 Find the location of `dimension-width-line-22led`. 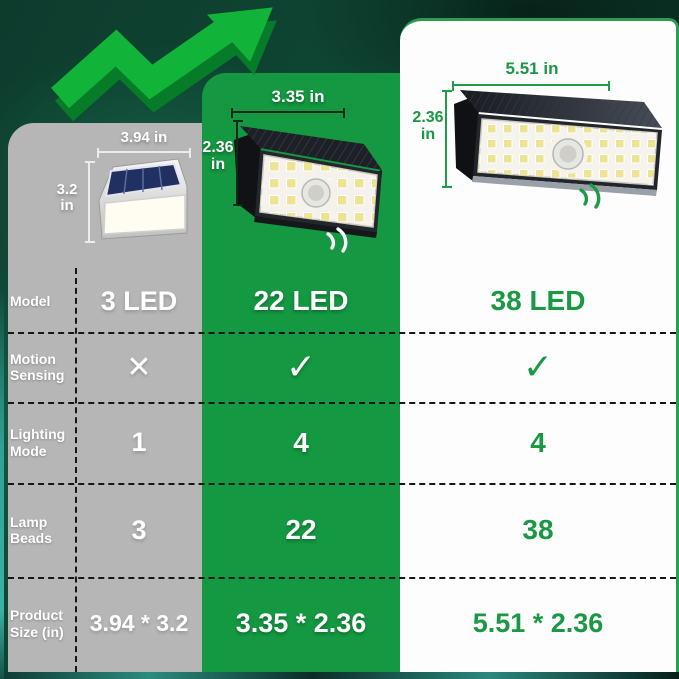

dimension-width-line-22led is located at coordinates (288, 113).